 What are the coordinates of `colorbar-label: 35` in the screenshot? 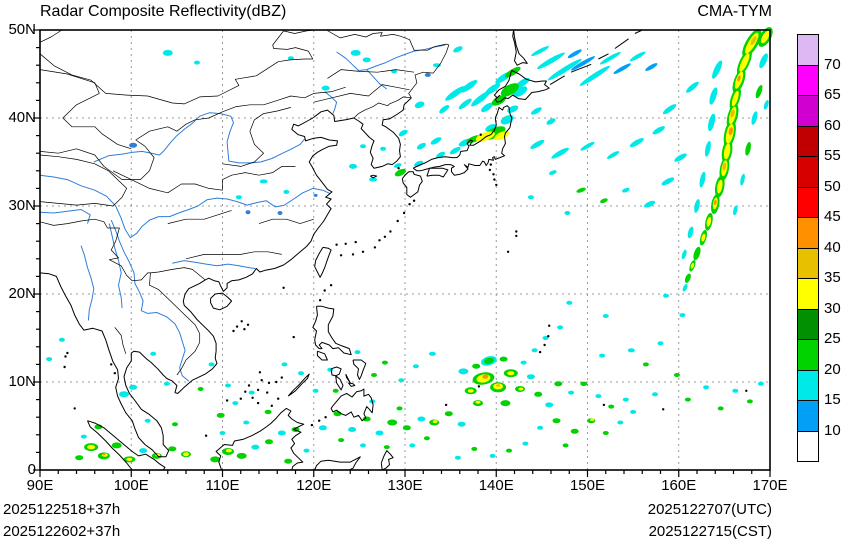 It's located at (832, 277).